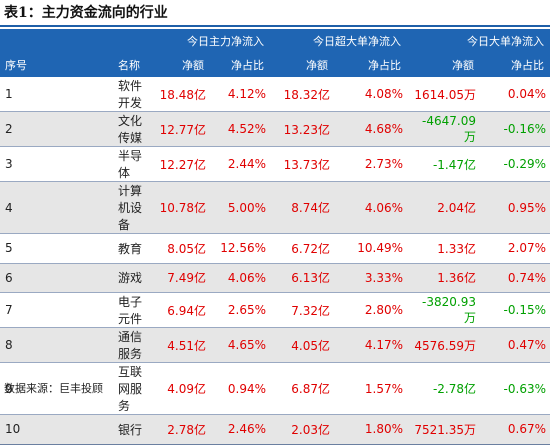 The width and height of the screenshot is (550, 445). I want to click on row-main-ratio: 4.65%, so click(246, 345).